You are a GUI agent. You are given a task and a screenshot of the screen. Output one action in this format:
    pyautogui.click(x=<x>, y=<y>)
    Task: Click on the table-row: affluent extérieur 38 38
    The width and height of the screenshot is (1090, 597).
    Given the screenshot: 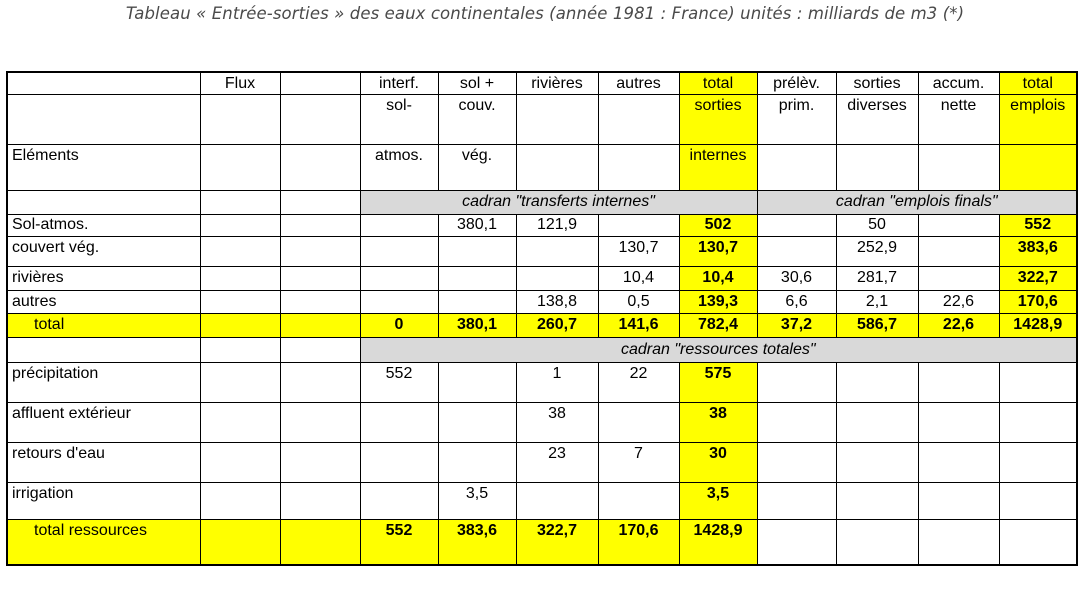 What is the action you would take?
    pyautogui.click(x=542, y=422)
    